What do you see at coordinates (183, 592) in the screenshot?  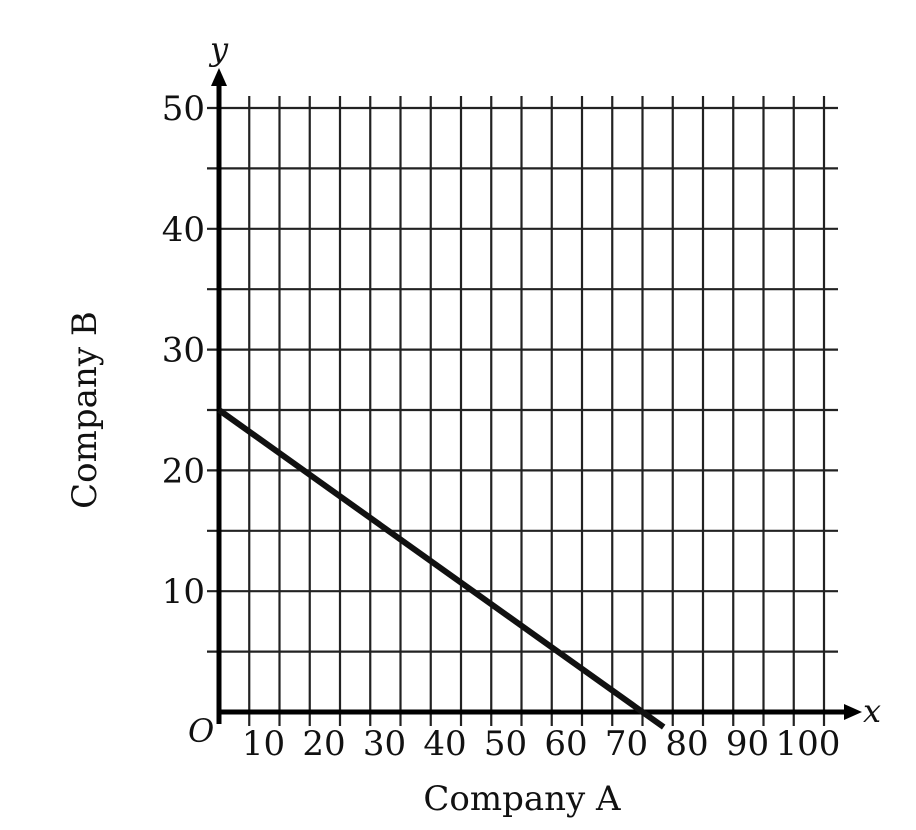 I see `y-tick-label: 10` at bounding box center [183, 592].